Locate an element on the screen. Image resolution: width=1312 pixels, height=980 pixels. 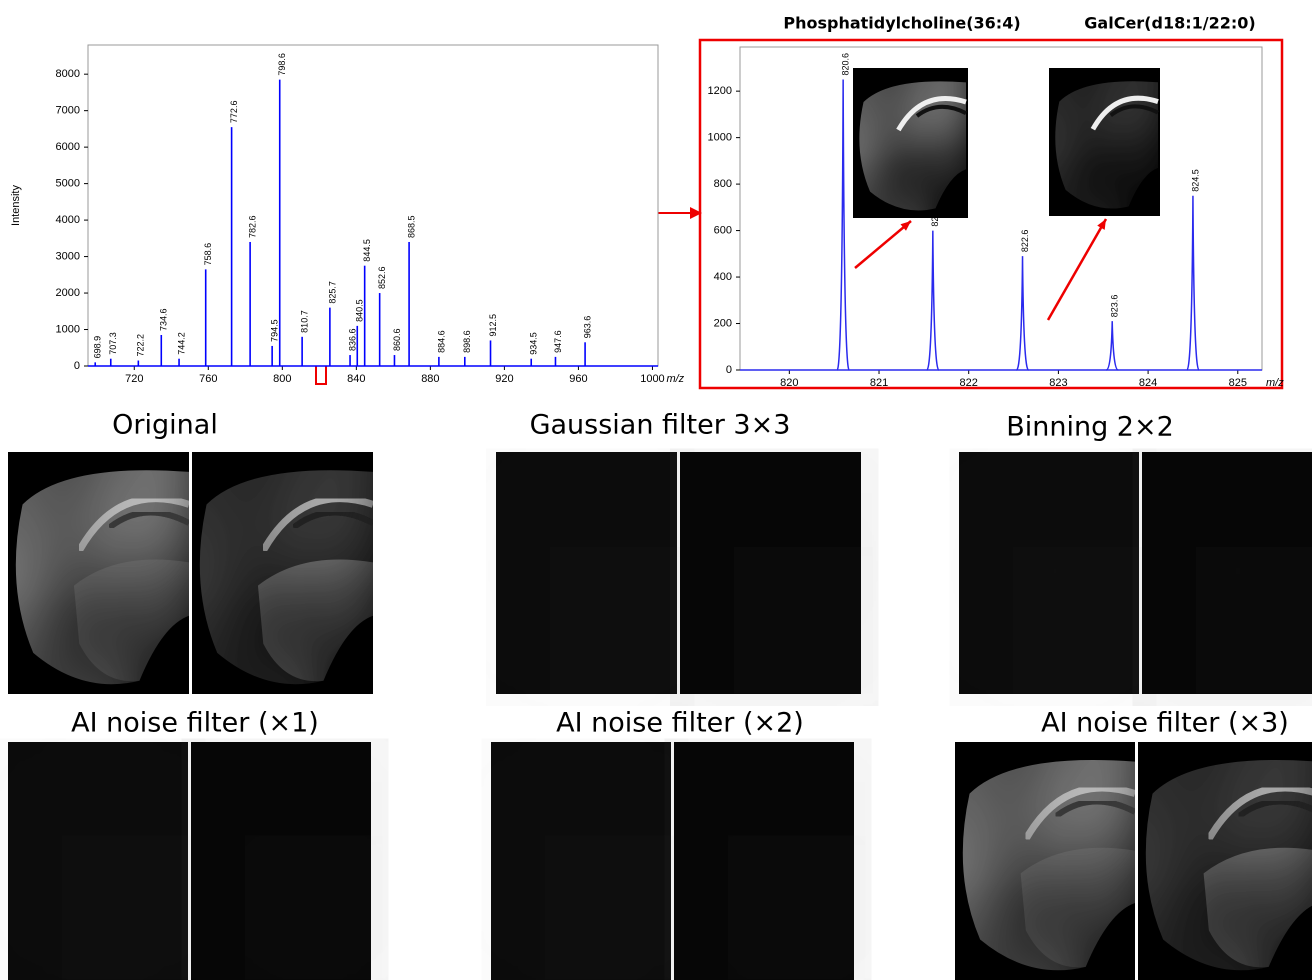
y-tick-label: 5000 is located at coordinates (68, 184).